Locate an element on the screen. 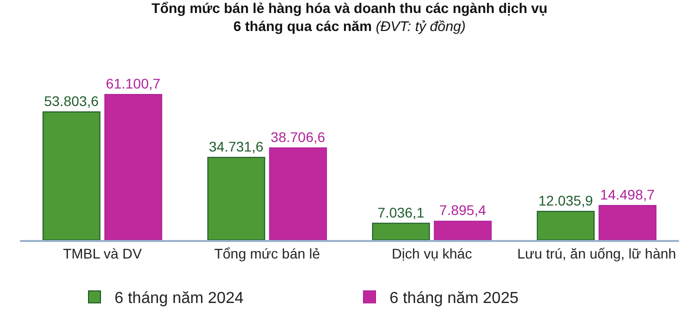 This screenshot has width=699, height=326. data-label: 38.706,6 is located at coordinates (298, 136).